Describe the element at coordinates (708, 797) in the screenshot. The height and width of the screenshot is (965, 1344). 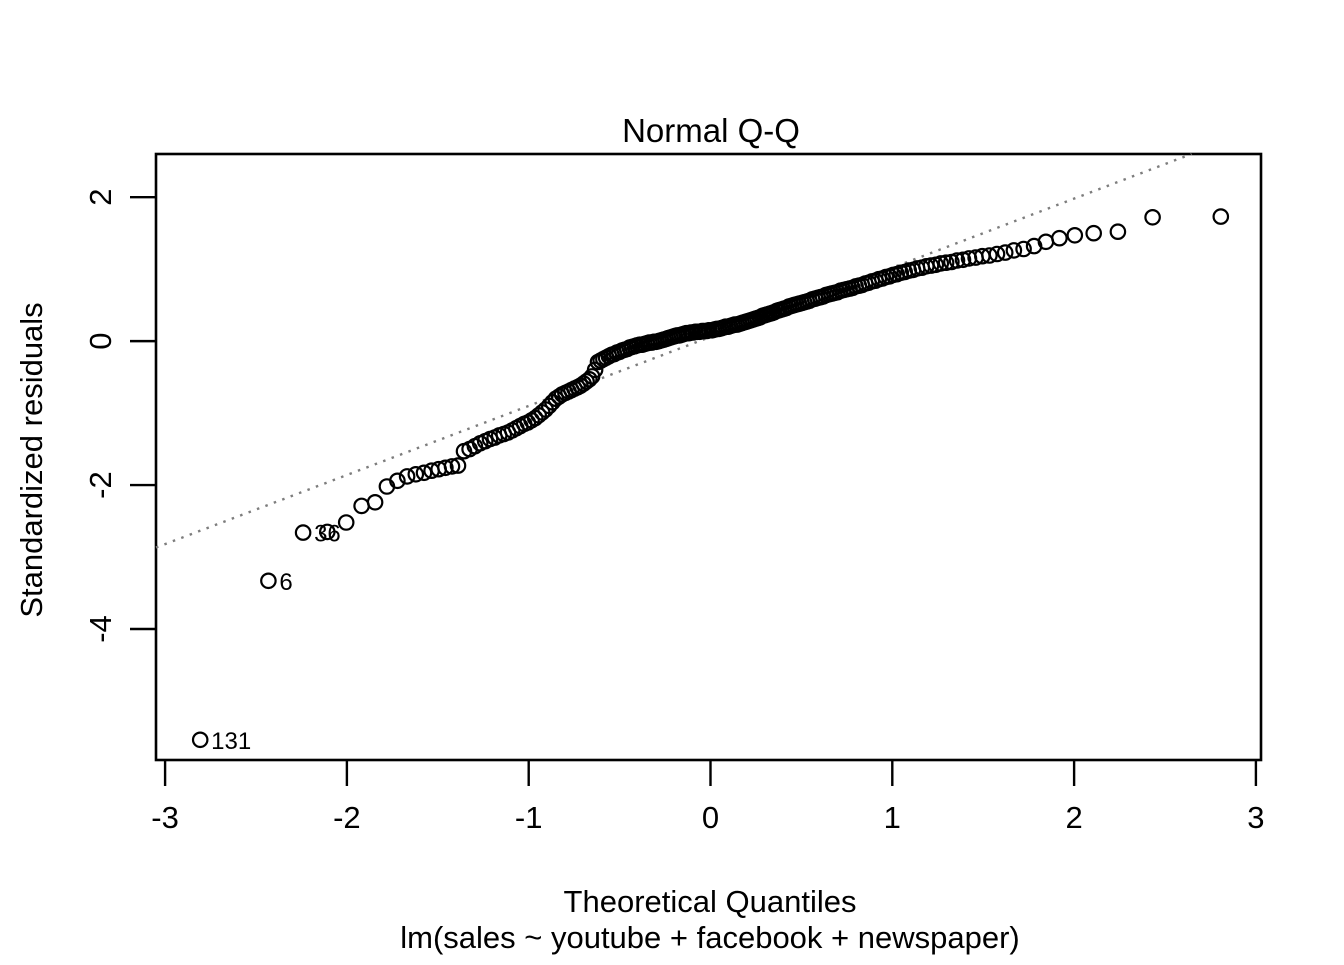
I see `x-axis-ticks: -3 -2 -1 0 1 2 3` at that location.